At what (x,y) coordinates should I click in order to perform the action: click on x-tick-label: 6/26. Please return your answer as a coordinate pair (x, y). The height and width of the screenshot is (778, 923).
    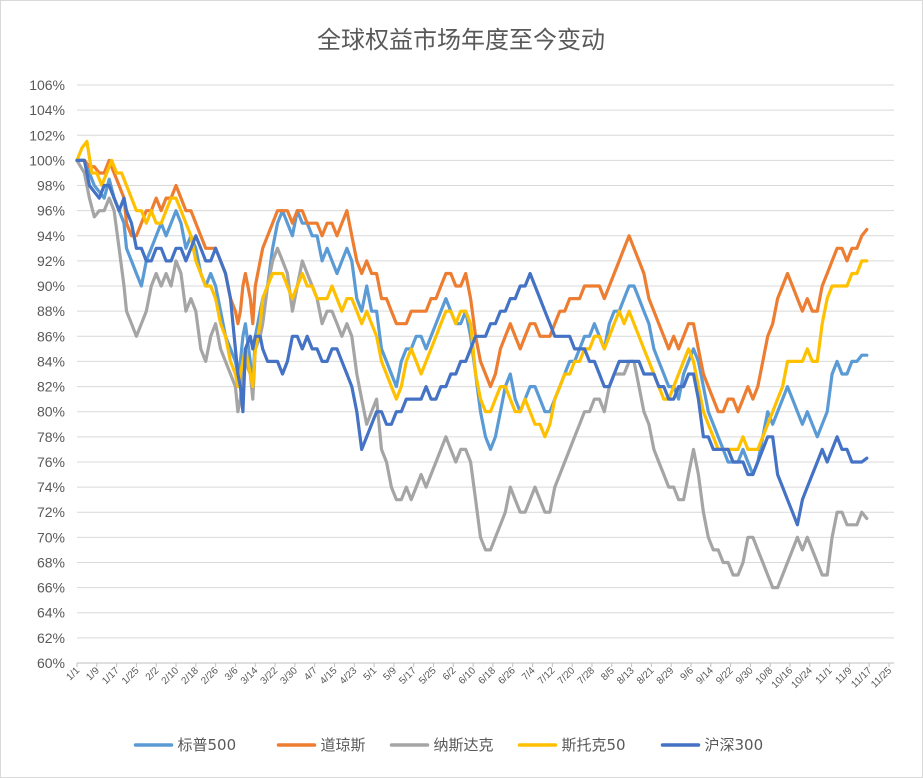
    Looking at the image, I should click on (507, 676).